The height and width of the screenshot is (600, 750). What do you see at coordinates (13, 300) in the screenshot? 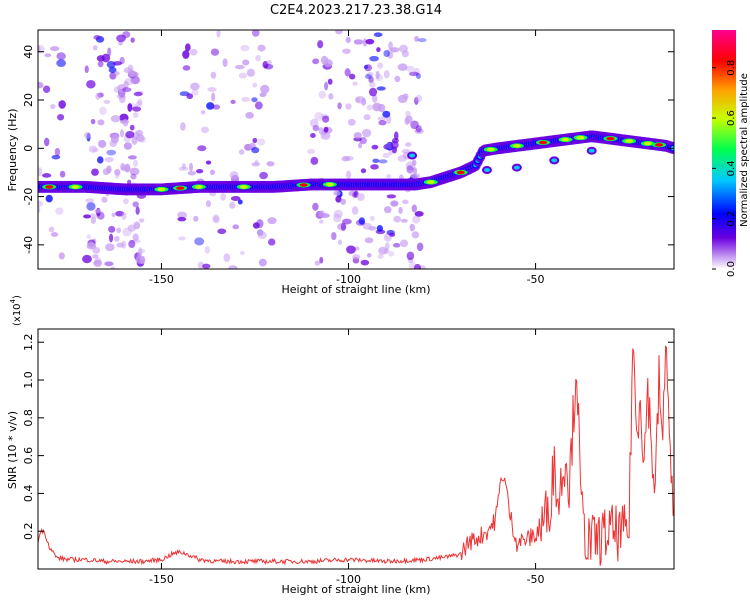
I see `snr-scale-exponent: 4` at bounding box center [13, 300].